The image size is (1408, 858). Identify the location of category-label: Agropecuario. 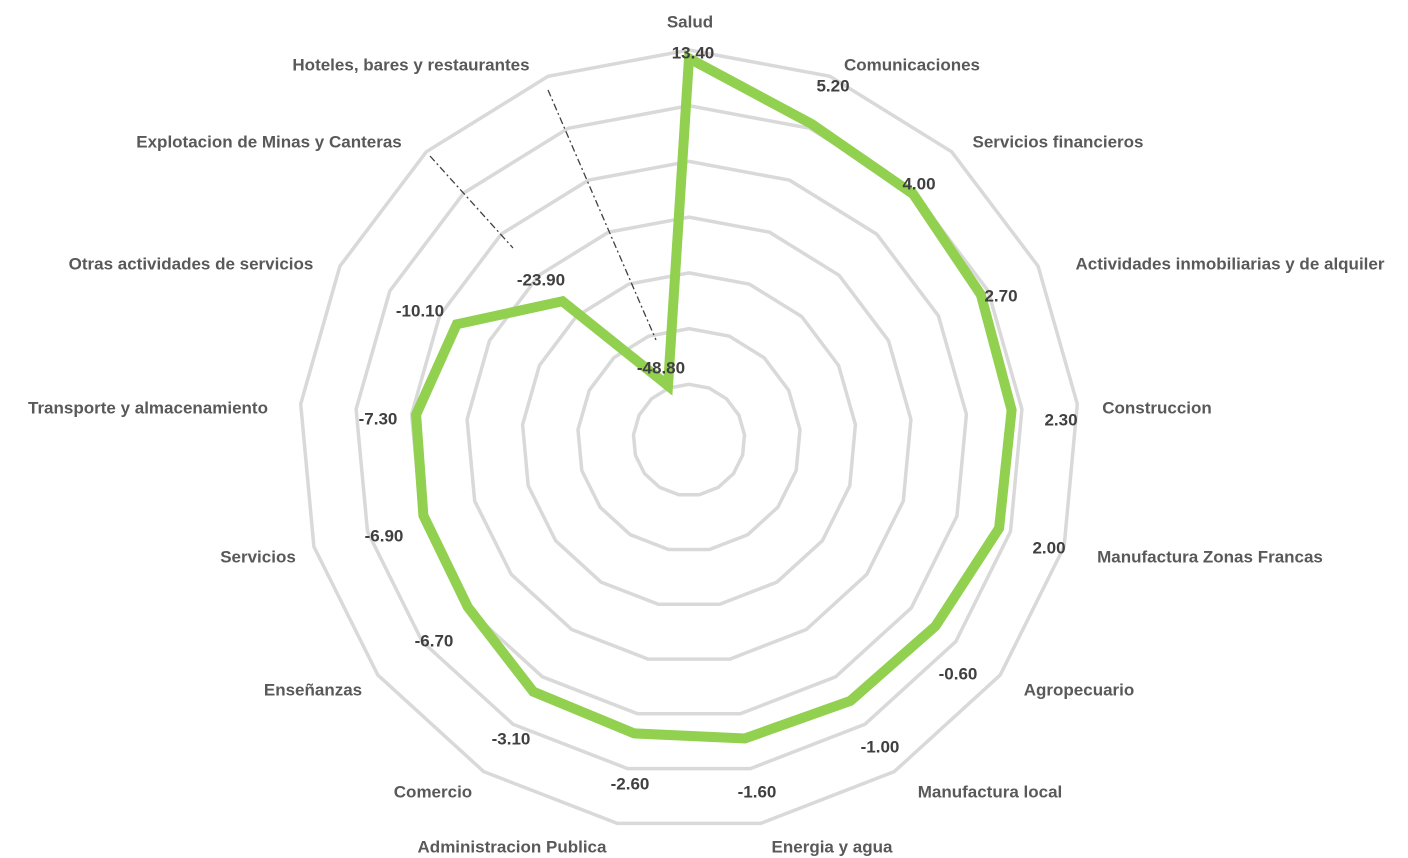
(1079, 690).